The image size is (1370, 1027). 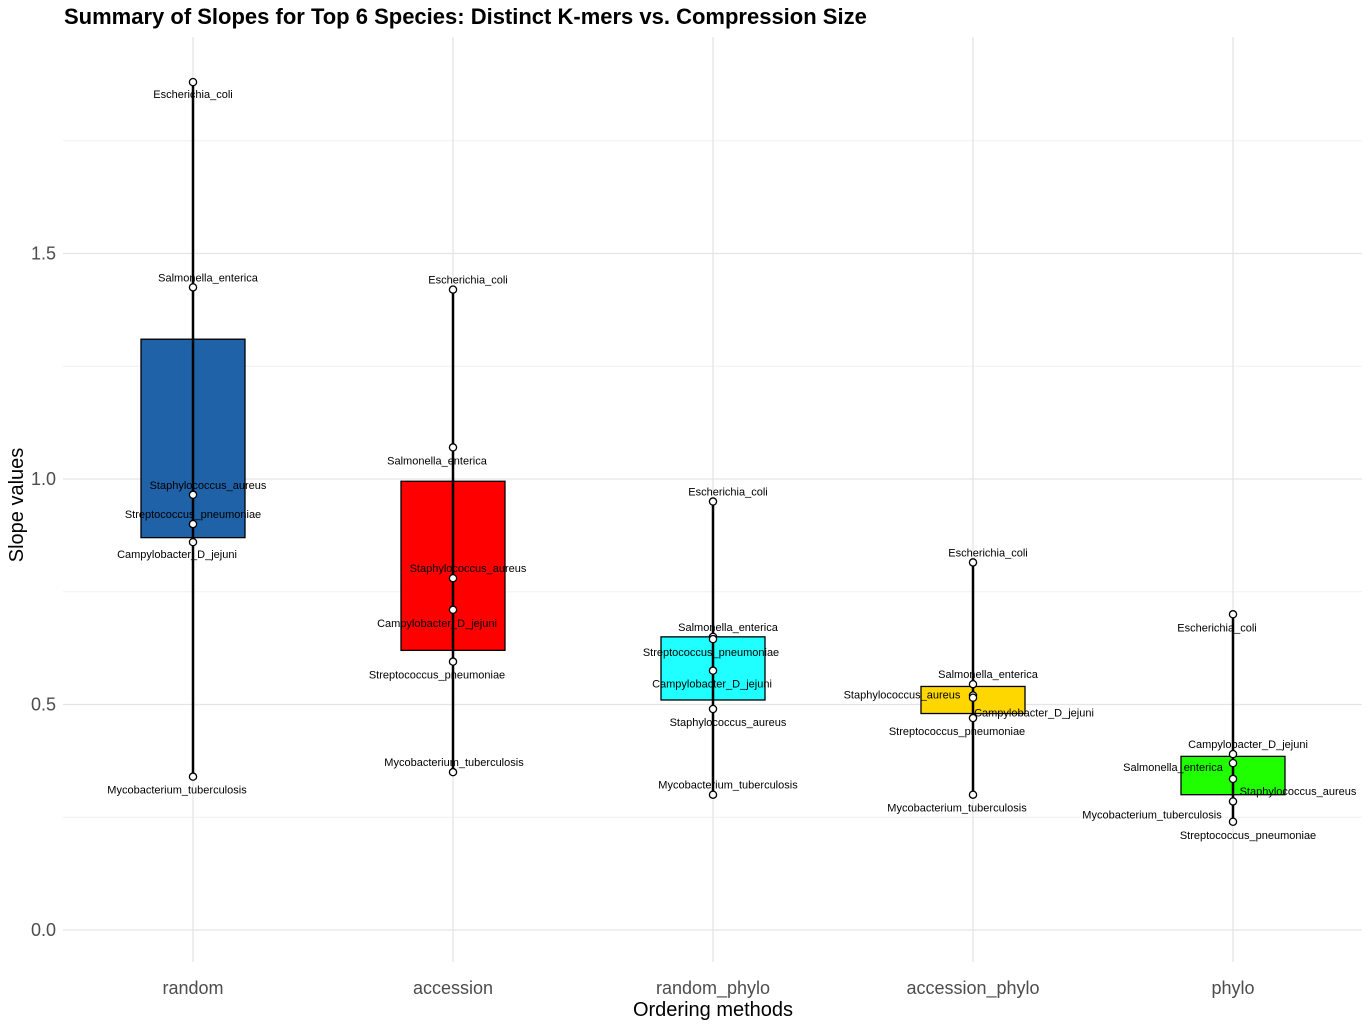 I want to click on point-accession-Escherichia_coli, so click(x=453, y=289).